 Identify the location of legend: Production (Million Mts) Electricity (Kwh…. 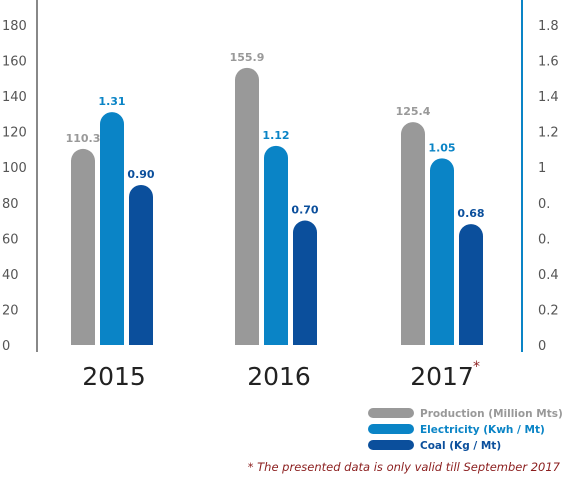
(465, 430).